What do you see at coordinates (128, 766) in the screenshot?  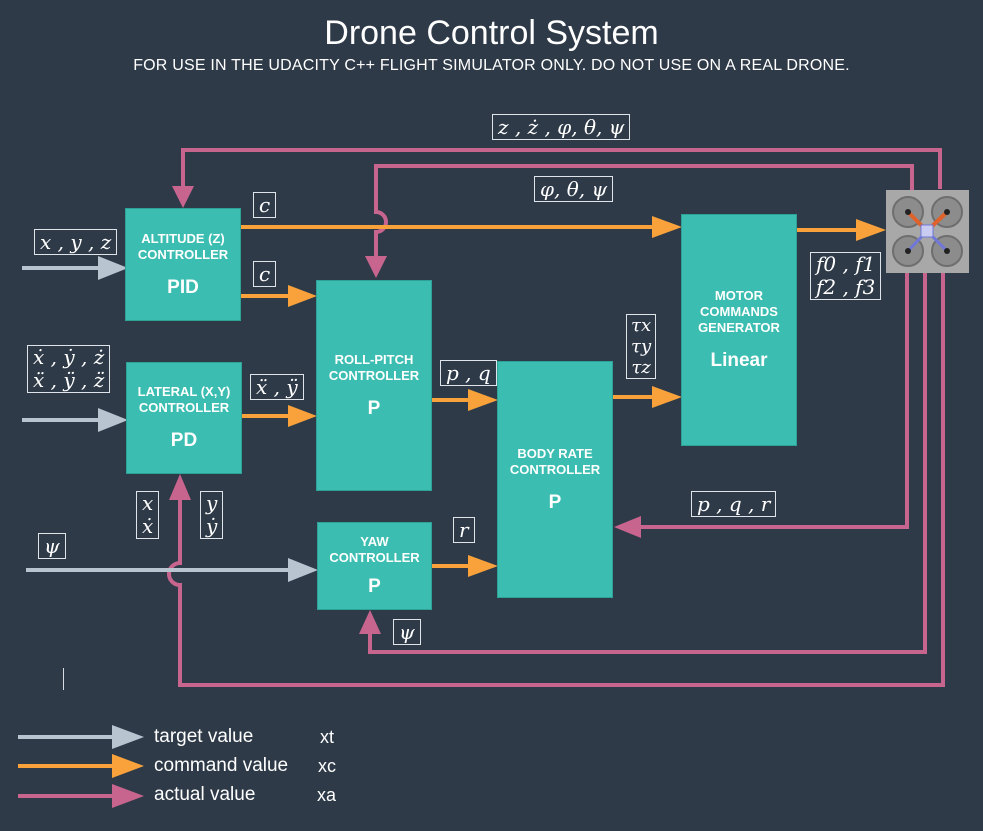 I see `legend-arrowhead-command` at bounding box center [128, 766].